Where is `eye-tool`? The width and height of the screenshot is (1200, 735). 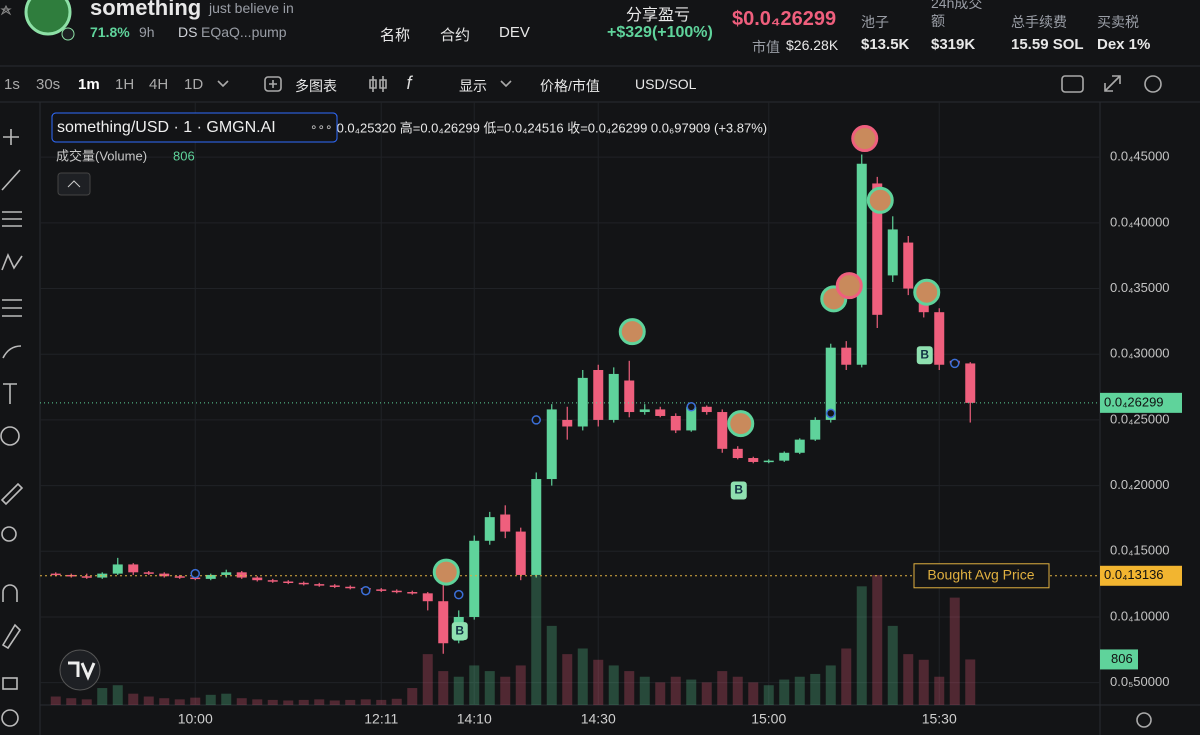 eye-tool is located at coordinates (10, 718).